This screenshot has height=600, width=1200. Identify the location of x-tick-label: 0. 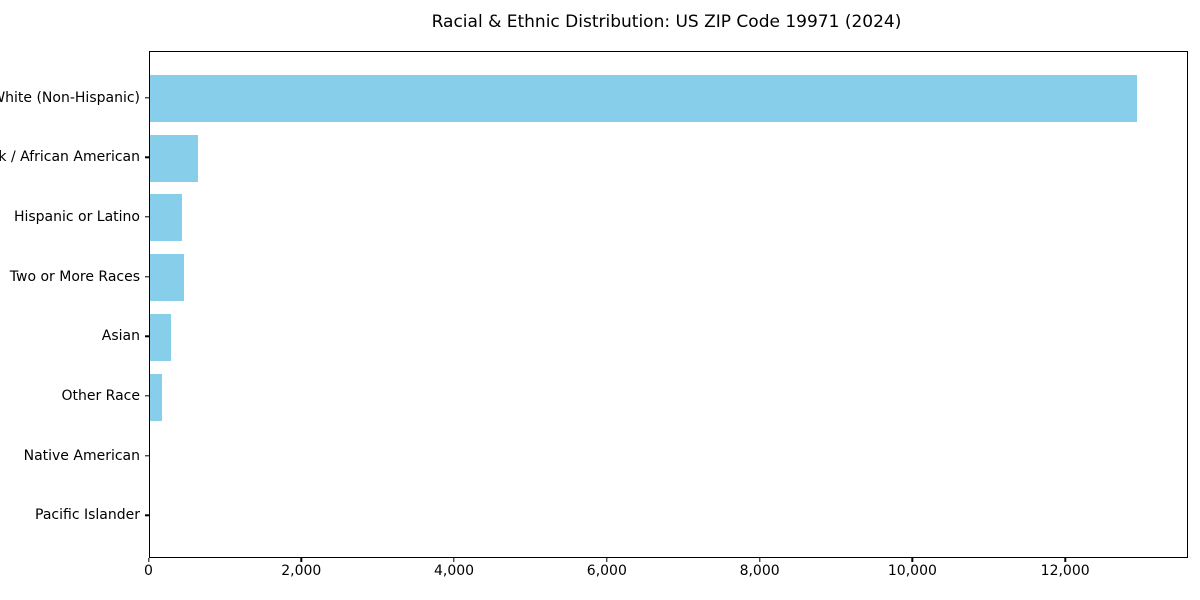
(148, 571).